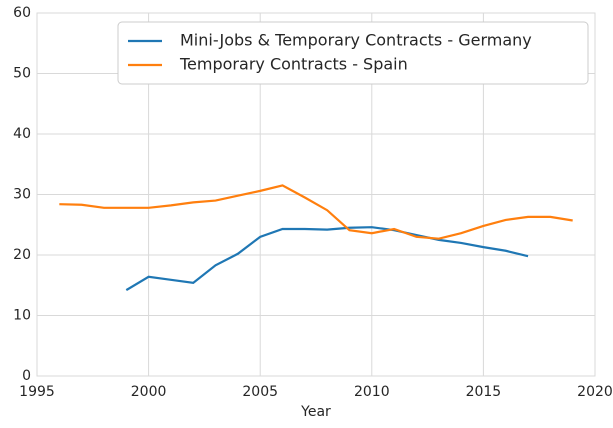 The image size is (613, 428). Describe the element at coordinates (22, 13) in the screenshot. I see `y-tick-label: 60` at that location.